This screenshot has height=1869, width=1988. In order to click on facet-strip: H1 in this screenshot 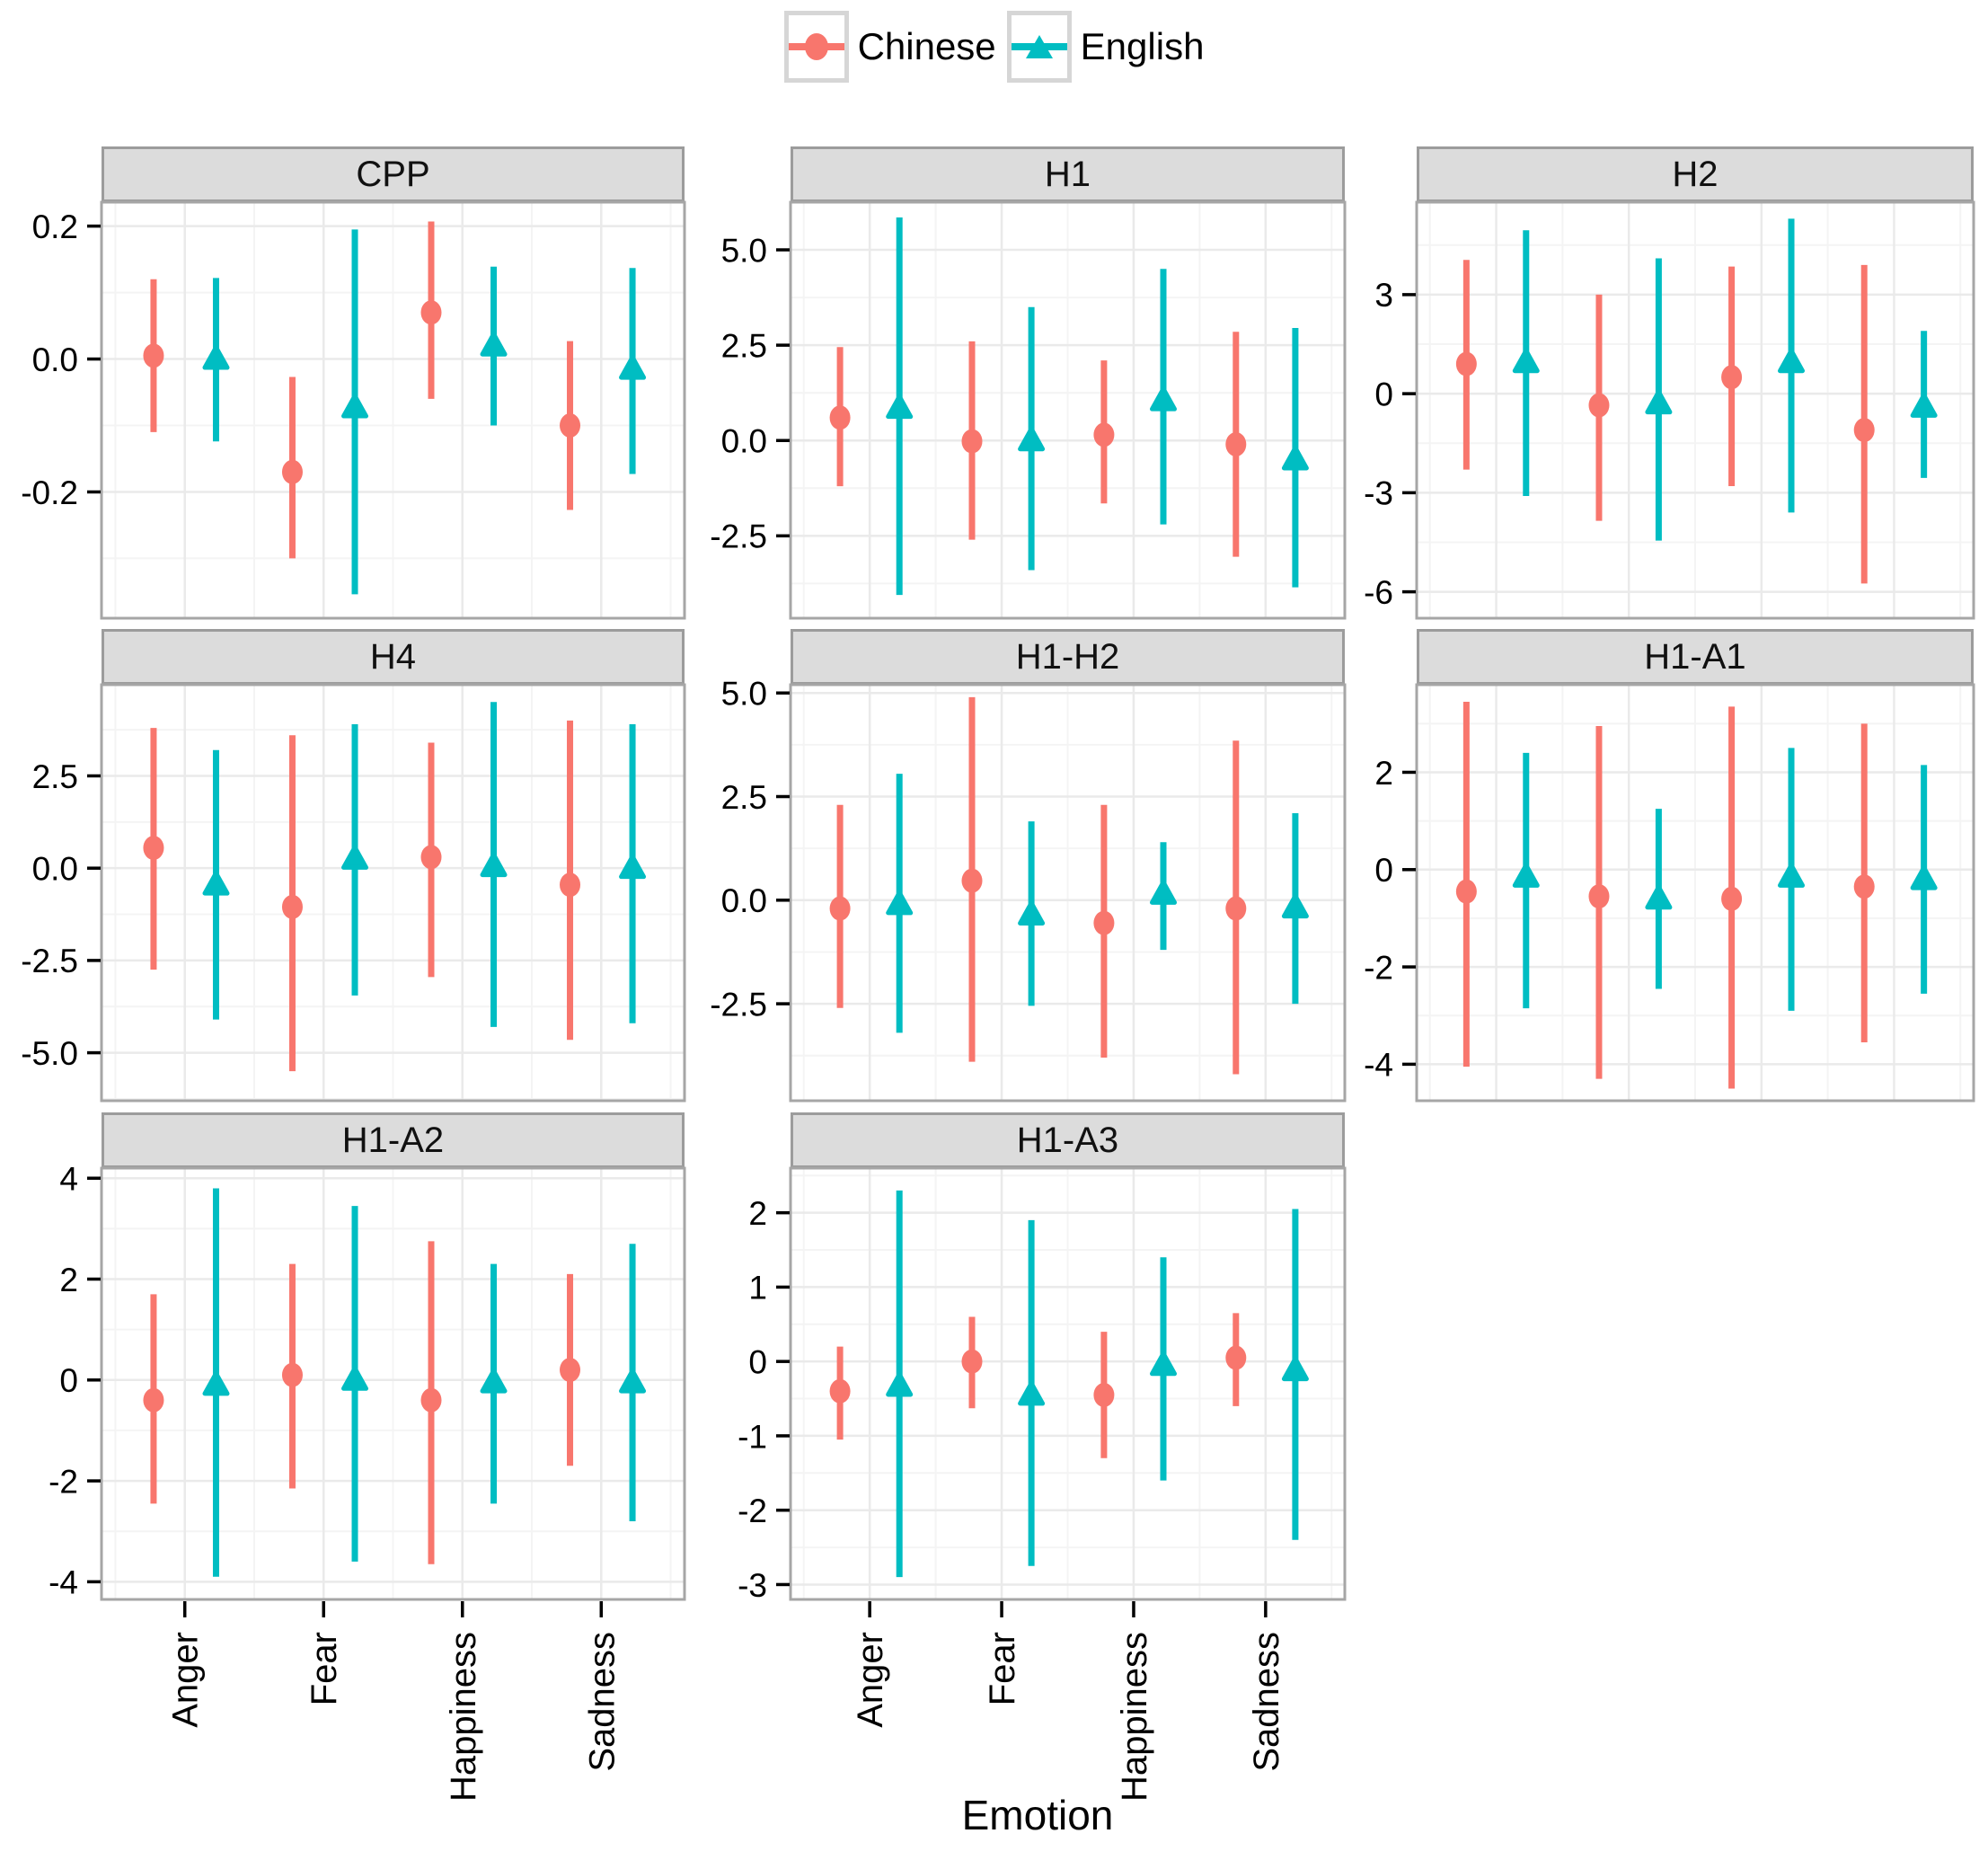, I will do `click(1068, 174)`.